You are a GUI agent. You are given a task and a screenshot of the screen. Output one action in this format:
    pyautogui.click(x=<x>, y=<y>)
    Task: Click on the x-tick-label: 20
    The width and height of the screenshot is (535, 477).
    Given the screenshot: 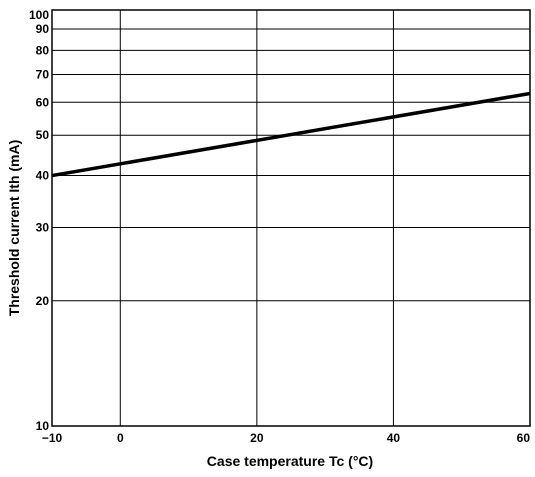 What is the action you would take?
    pyautogui.click(x=257, y=438)
    